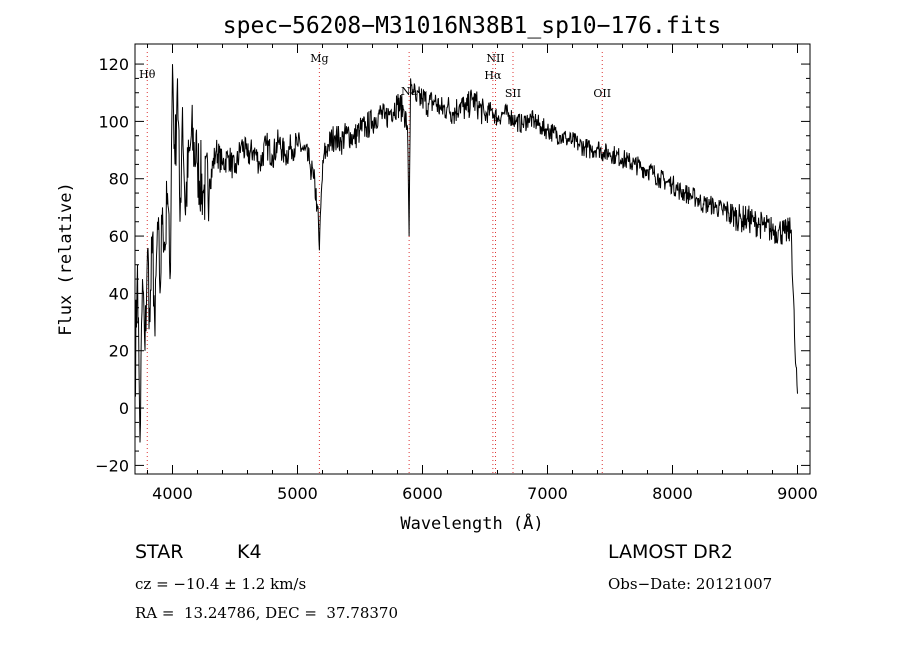 This screenshot has height=650, width=900. Describe the element at coordinates (690, 584) in the screenshot. I see `observation-date: Obs−Date: 20121007` at that location.